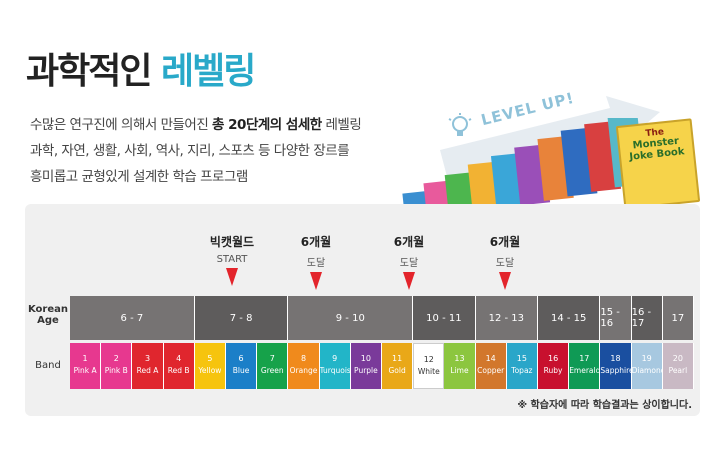  Describe the element at coordinates (190, 151) in the screenshot. I see `description-line-2: 과학, 자연, 생활, 사회, 역사, 지리, 스포츠 등 다양한 장르를` at that location.